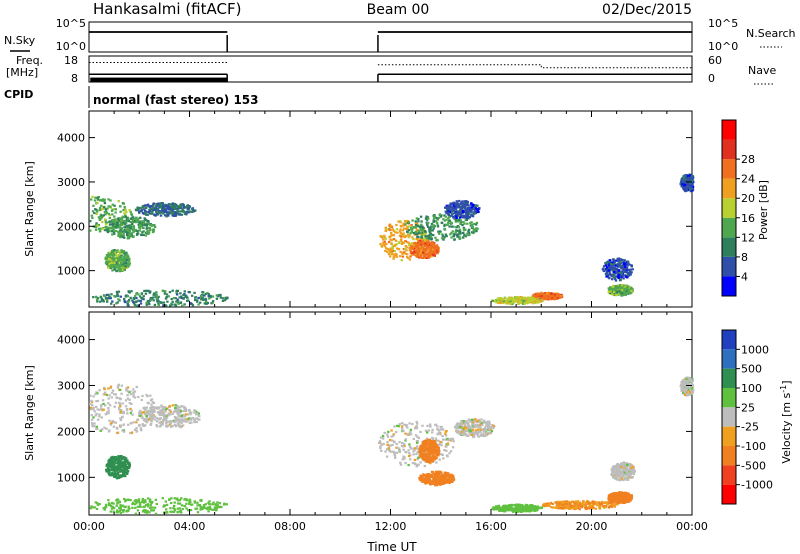 The height and width of the screenshot is (554, 800). Describe the element at coordinates (390, 65) in the screenshot. I see `freq-series-nave` at that location.